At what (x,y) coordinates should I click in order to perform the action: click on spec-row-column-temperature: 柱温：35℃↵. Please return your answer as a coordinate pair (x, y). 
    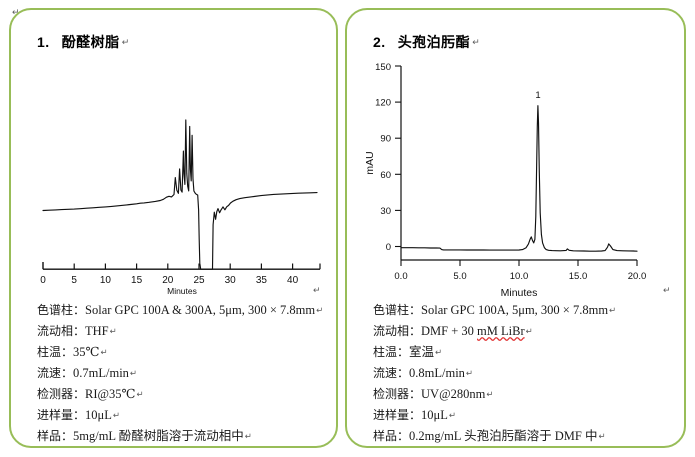
    Looking at the image, I should click on (187, 352).